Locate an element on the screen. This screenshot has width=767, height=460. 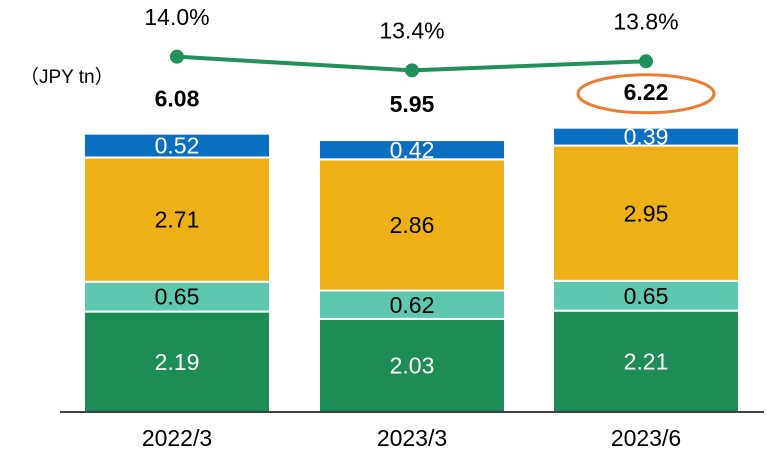
x-tick-label: 2022/3 is located at coordinates (177, 438).